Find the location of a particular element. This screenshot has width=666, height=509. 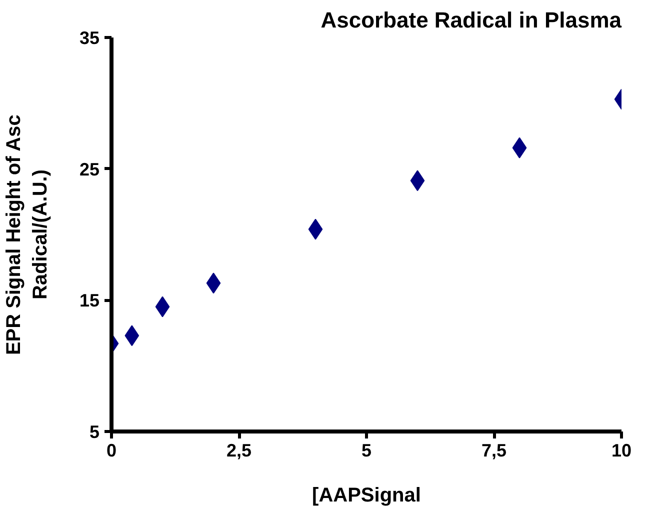

x-tick-label: 0 is located at coordinates (111, 450).